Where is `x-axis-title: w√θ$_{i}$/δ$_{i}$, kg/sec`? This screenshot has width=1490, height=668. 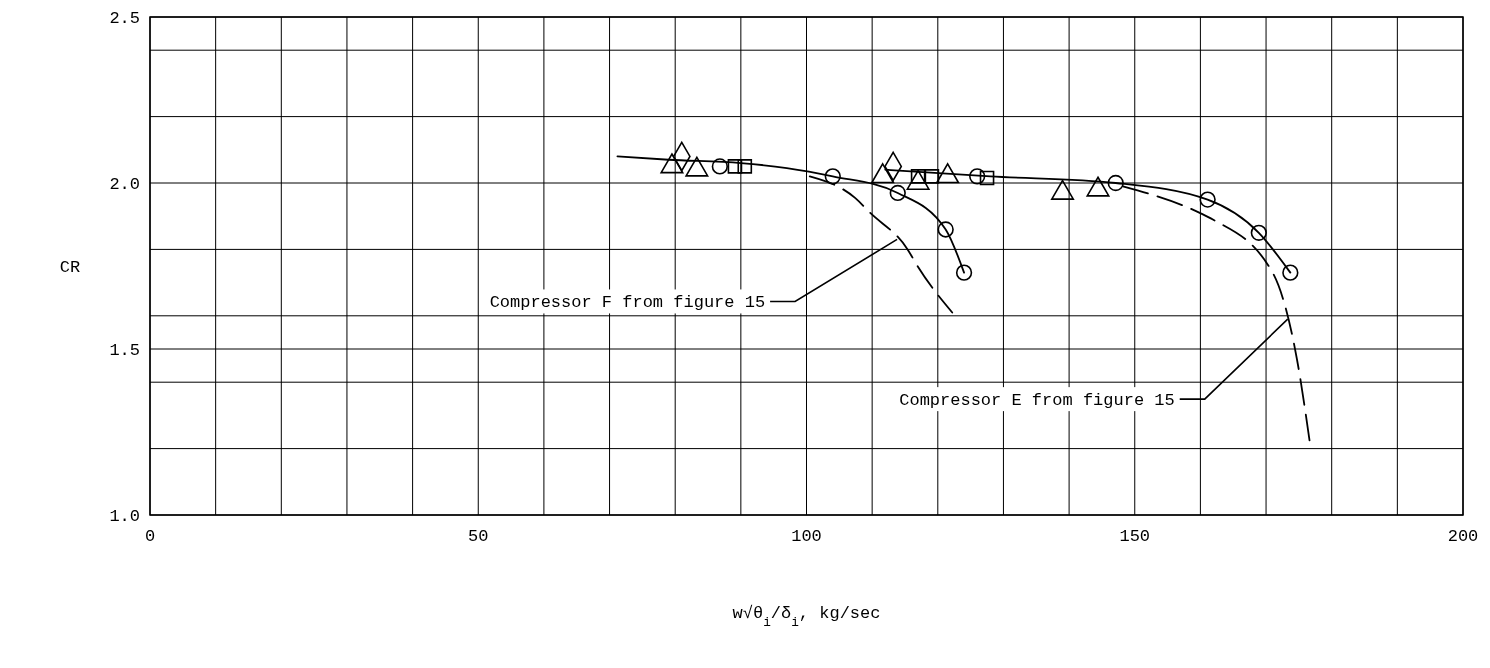 x-axis-title: w√θ$_{i}$/δ$_{i}$, kg/sec is located at coordinates (806, 617).